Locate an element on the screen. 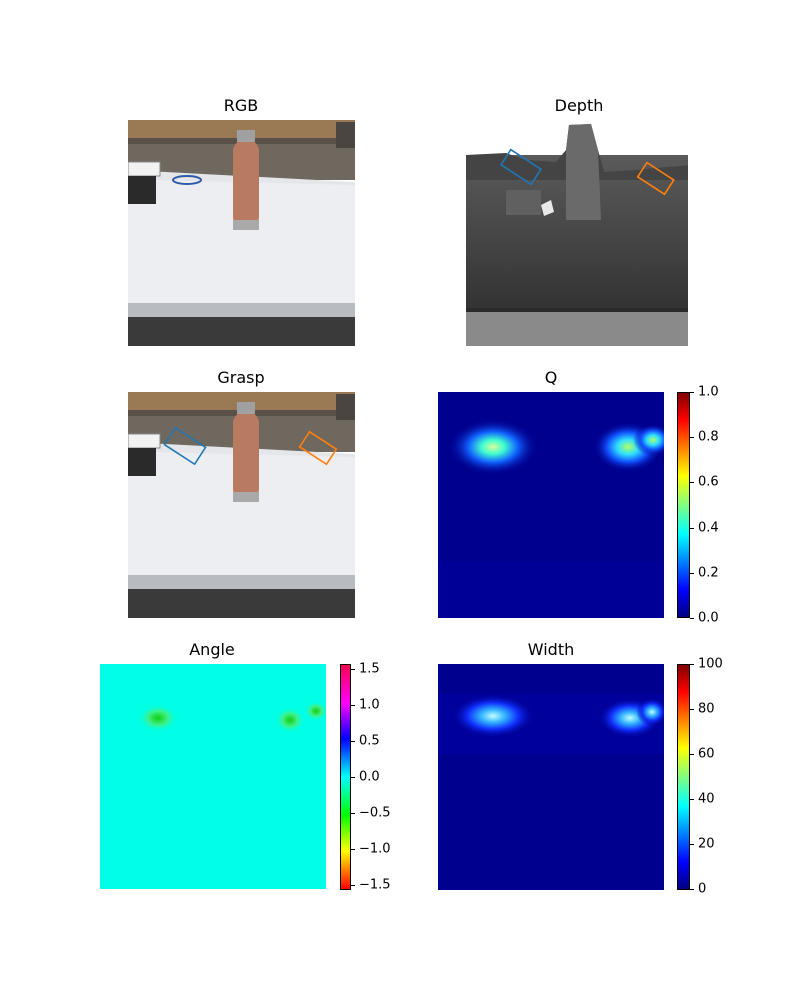 The height and width of the screenshot is (1000, 800). q-heatmap is located at coordinates (551, 505).